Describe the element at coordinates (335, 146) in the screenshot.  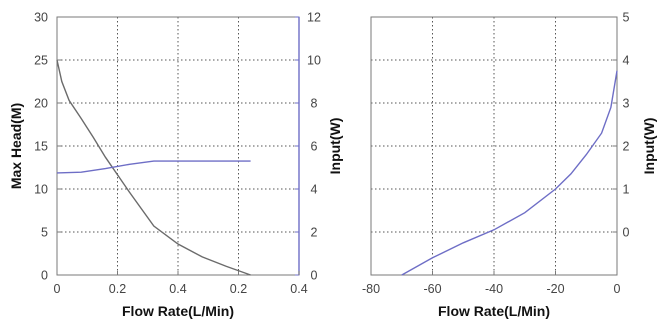
I see `left-y2-axis-label: Input(W)` at that location.